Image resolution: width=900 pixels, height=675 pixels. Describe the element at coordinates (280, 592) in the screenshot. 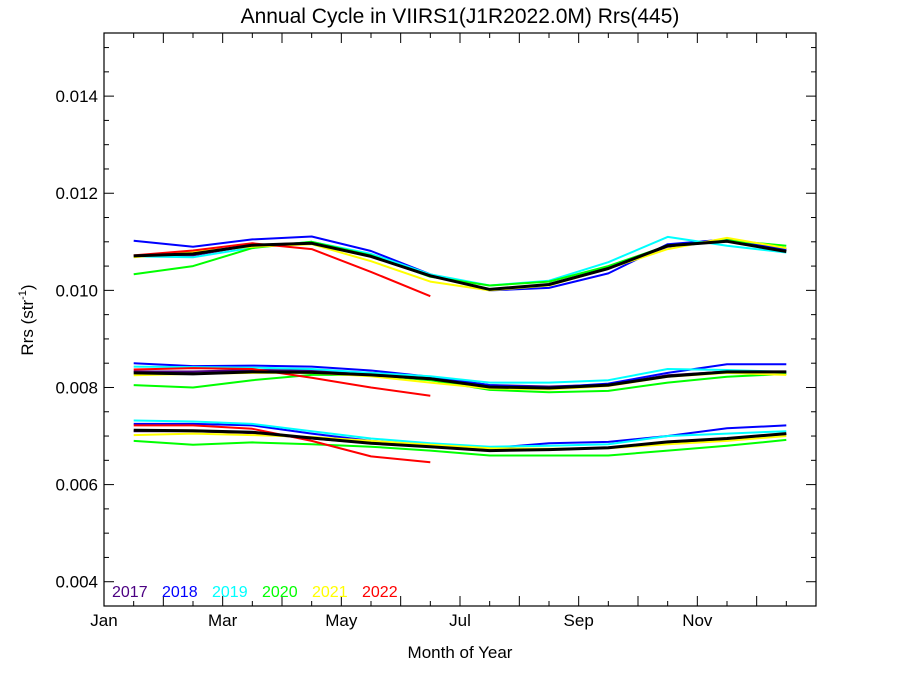

I see `legend-entry-2020: 2020` at that location.